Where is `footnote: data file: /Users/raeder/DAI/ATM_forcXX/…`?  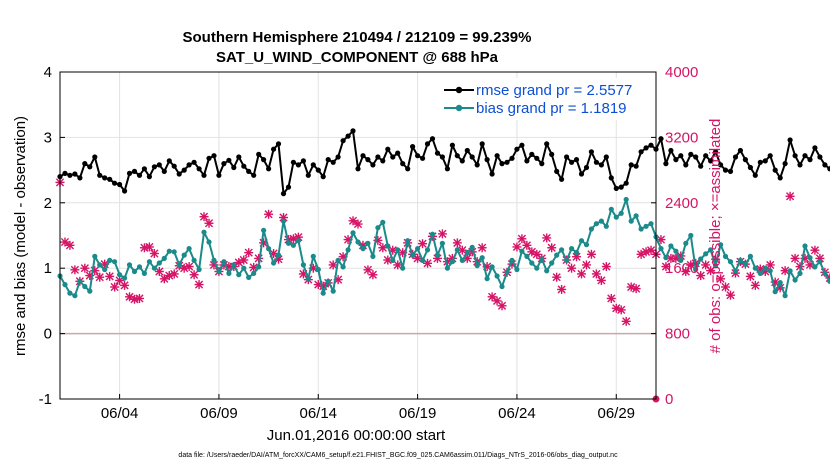 footnote: data file: /Users/raeder/DAI/ATM_forcXX/… is located at coordinates (398, 455).